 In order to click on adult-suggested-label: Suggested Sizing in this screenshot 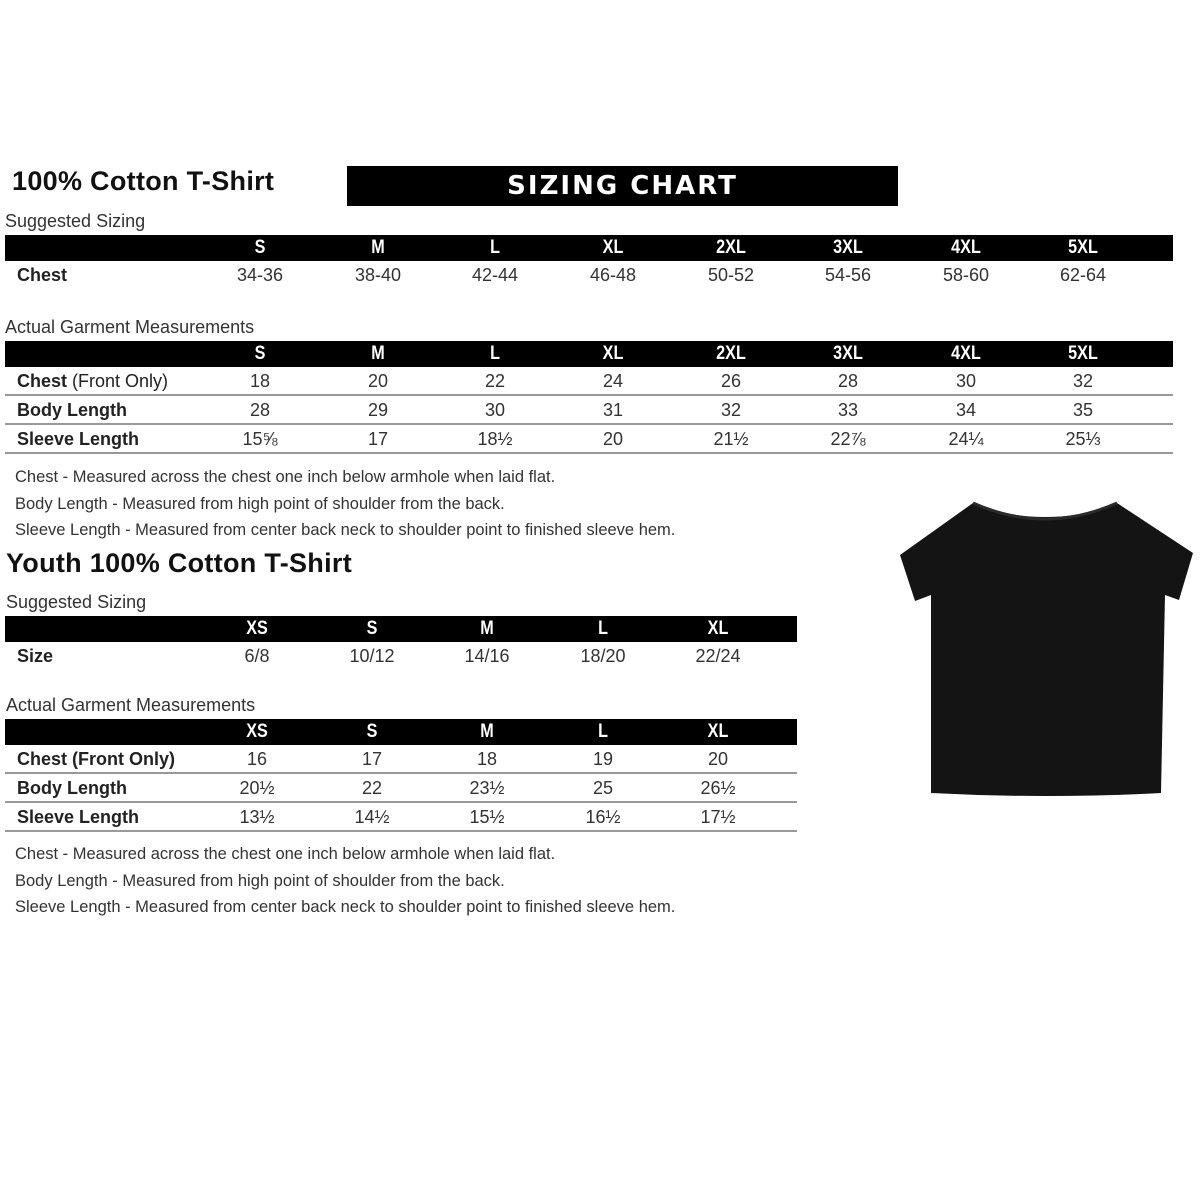, I will do `click(75, 221)`.